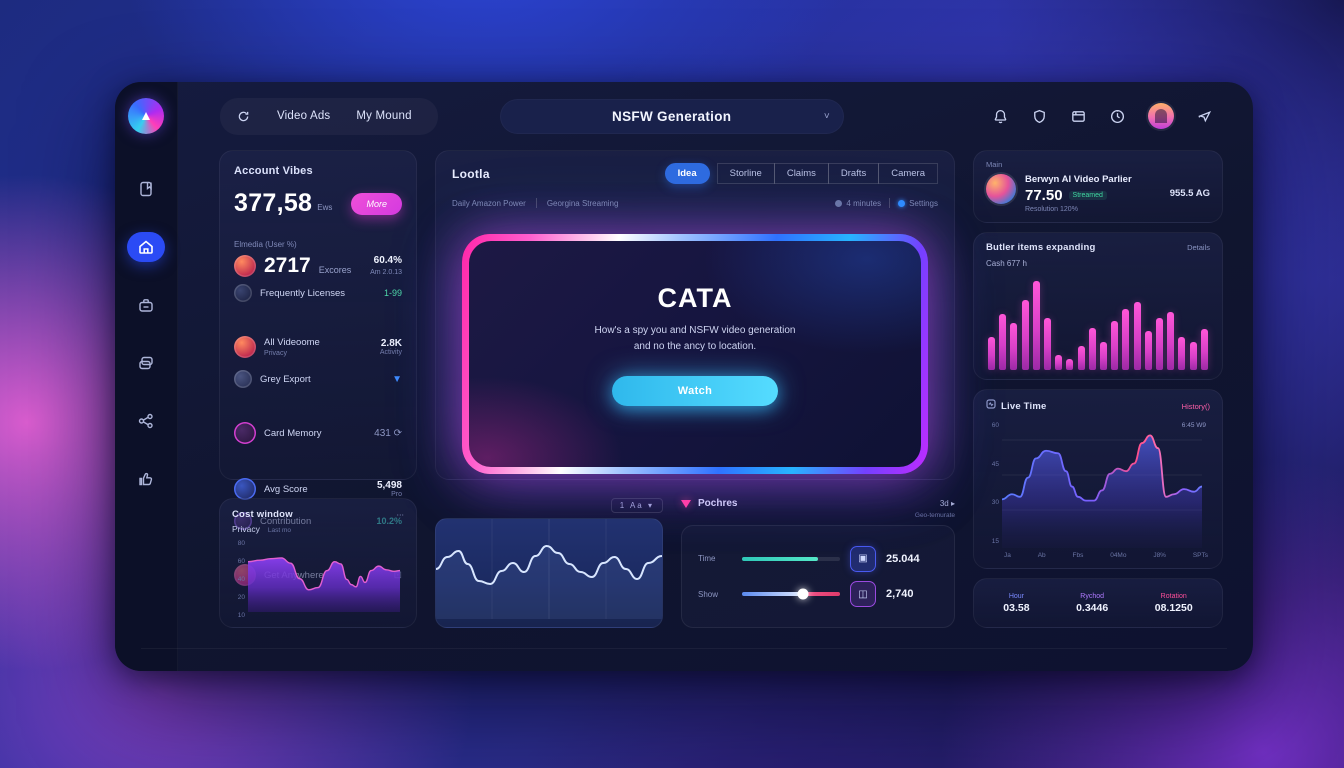 This screenshot has width=1344, height=768. I want to click on bell-icon, so click(1000, 116).